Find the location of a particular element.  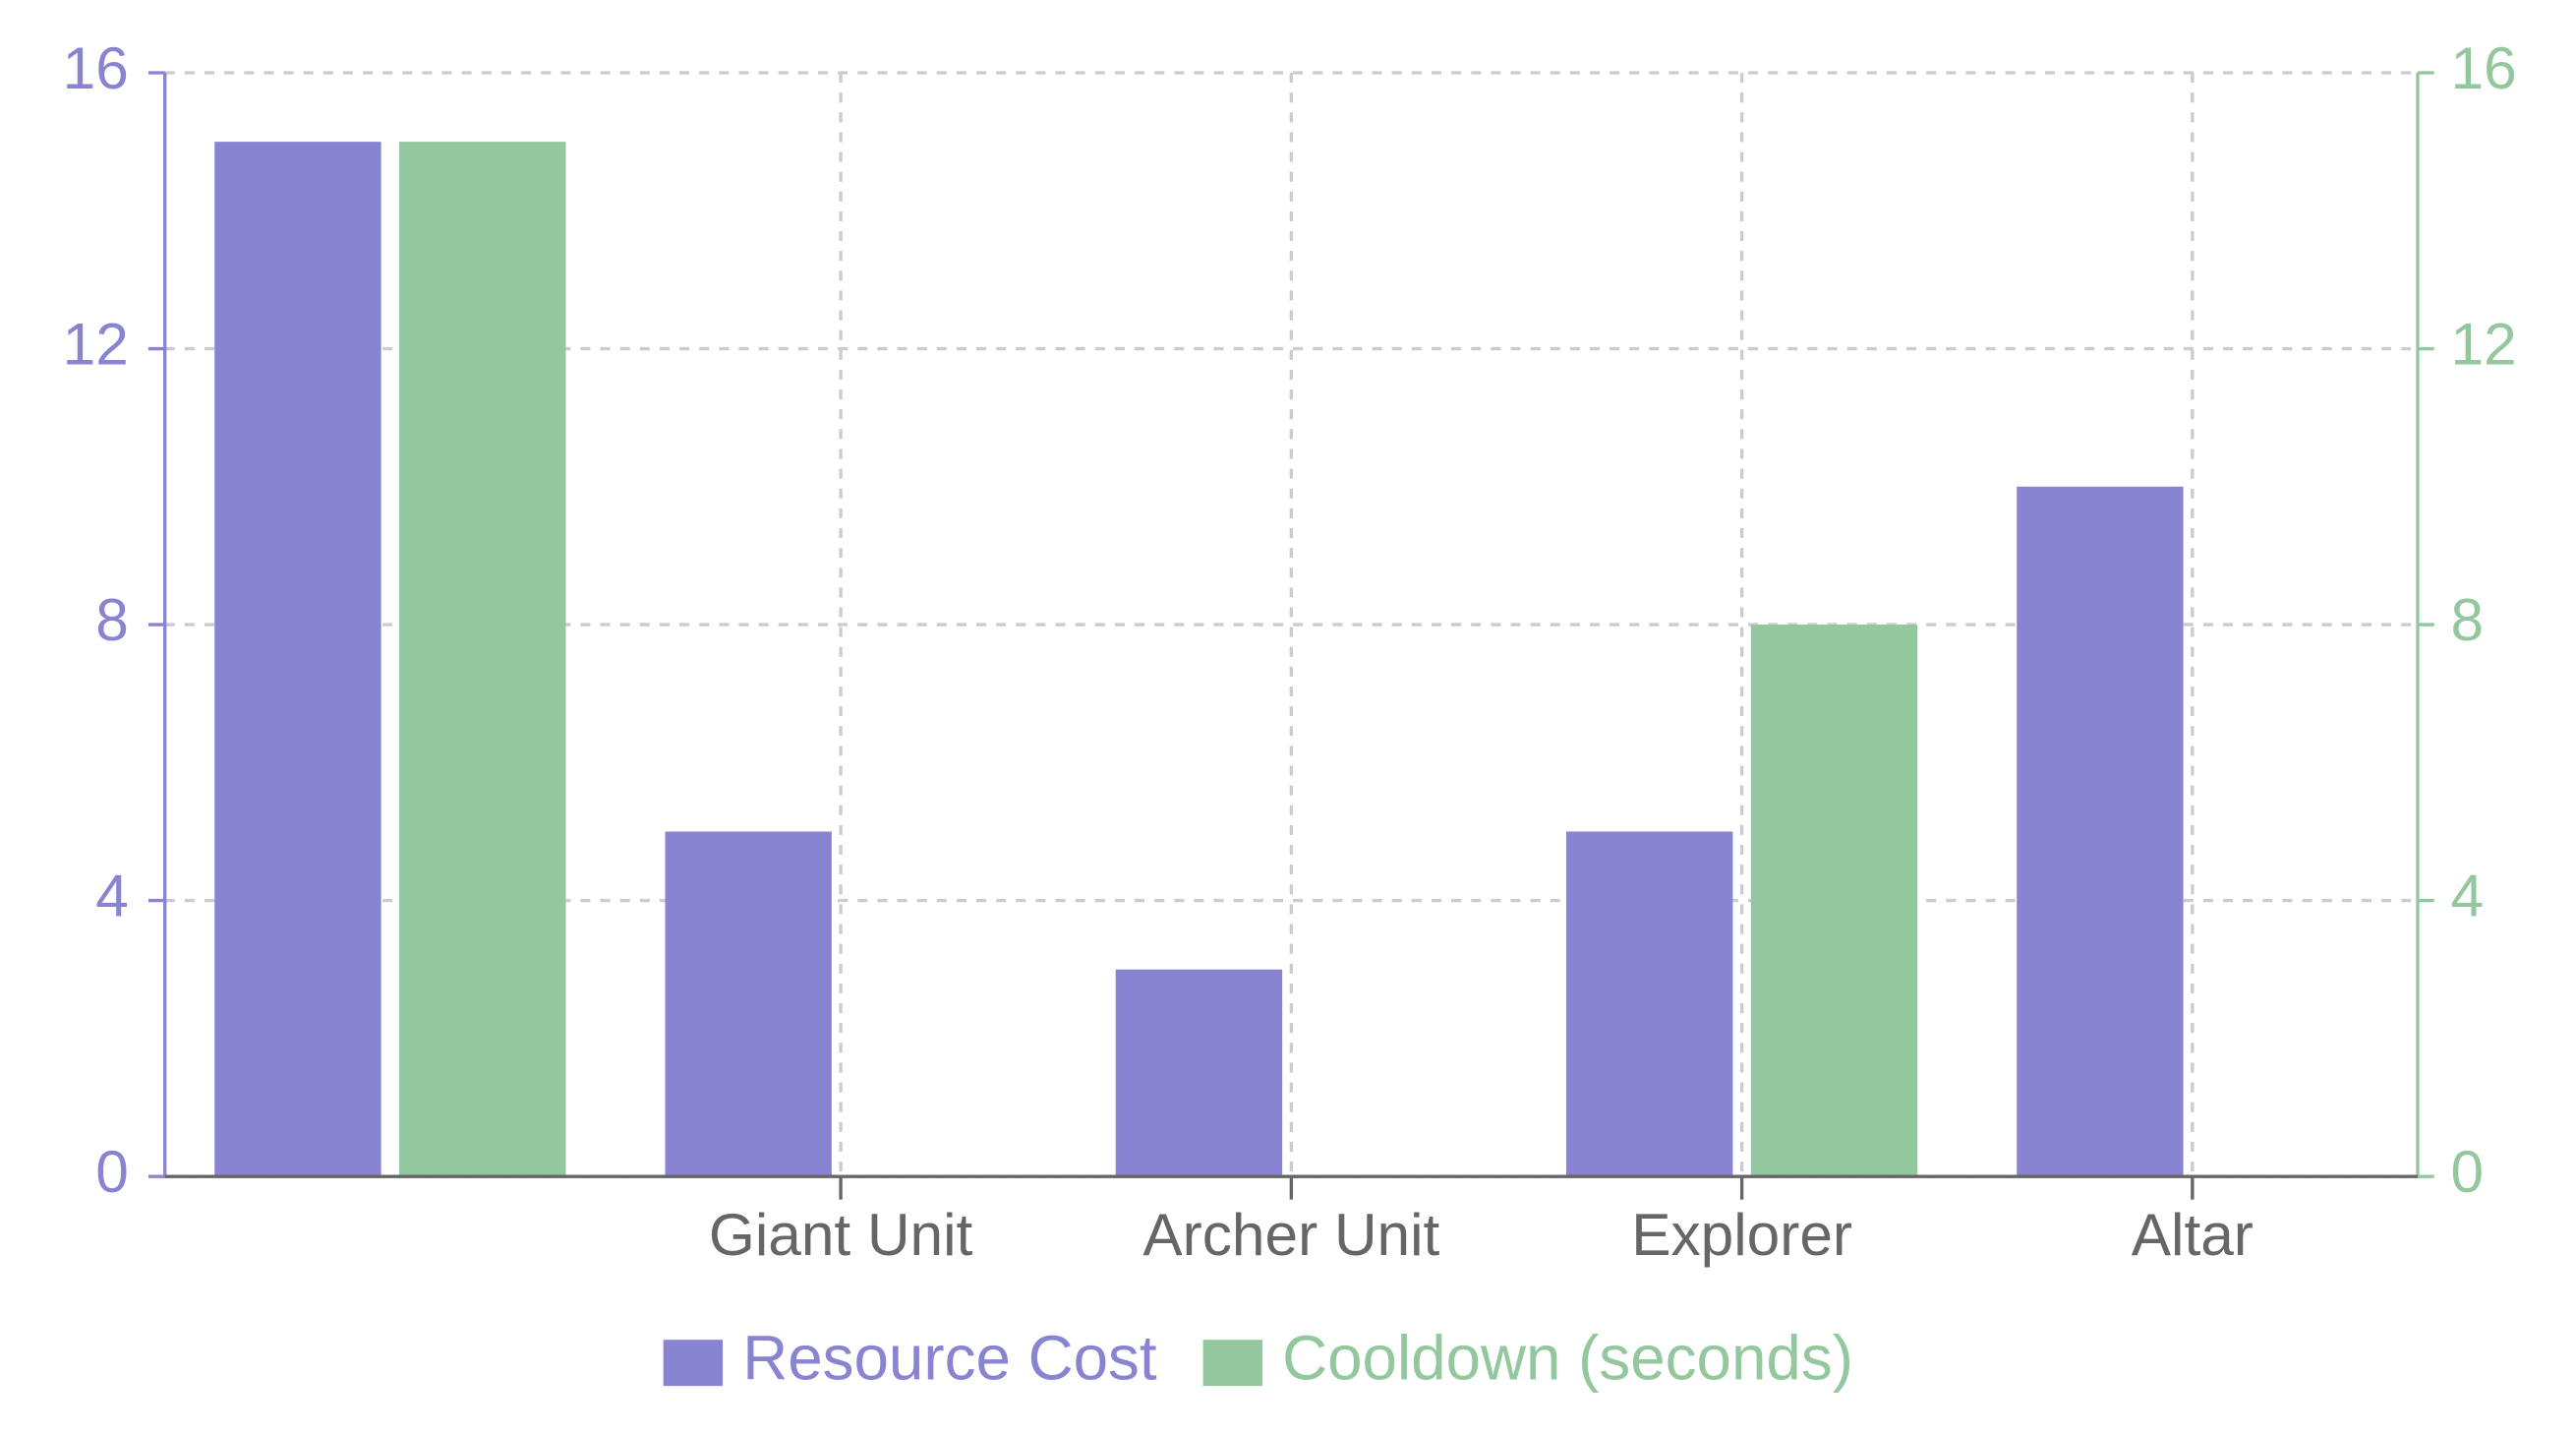

legend-label: Cooldown (seconds) is located at coordinates (1567, 1358).